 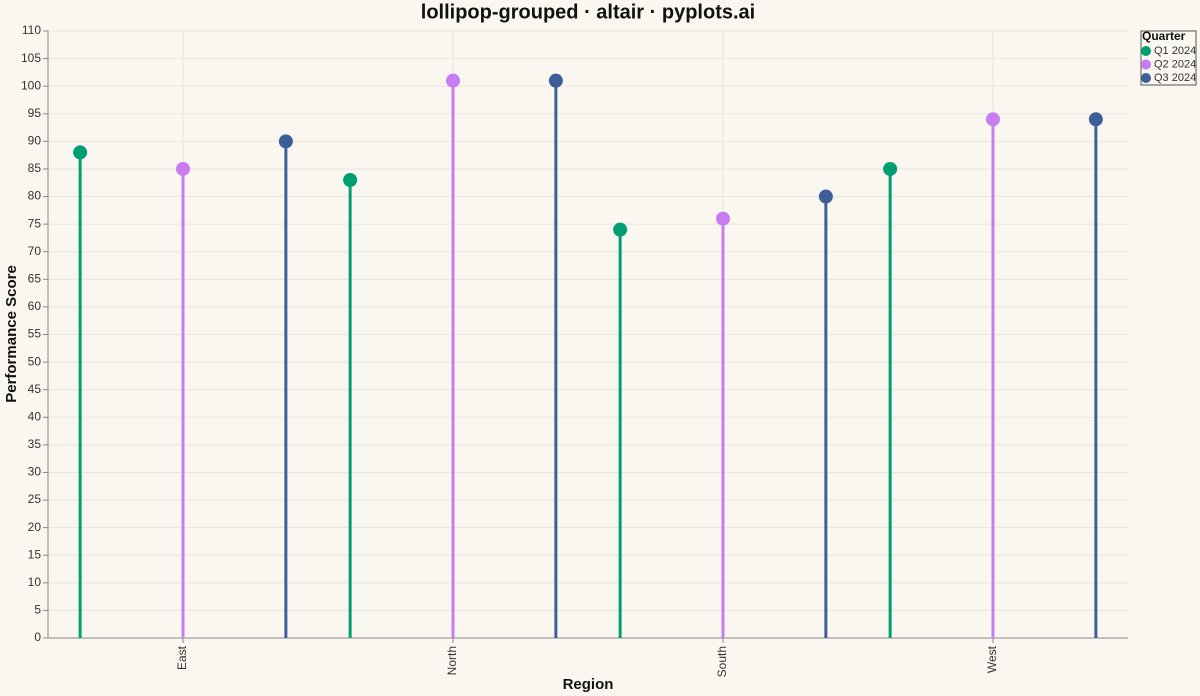 I want to click on legend-title: Quarter, so click(x=1164, y=36).